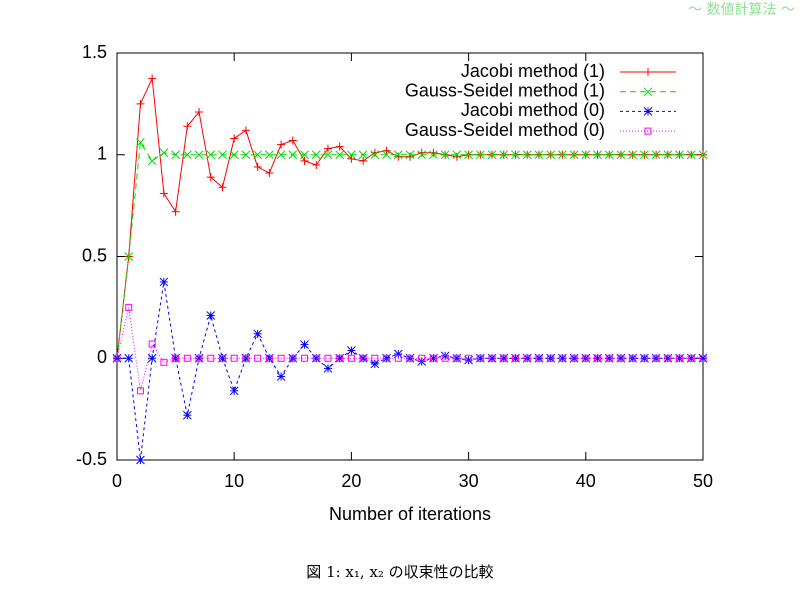 The height and width of the screenshot is (600, 800). Describe the element at coordinates (117, 481) in the screenshot. I see `x-tick-label: 0` at that location.